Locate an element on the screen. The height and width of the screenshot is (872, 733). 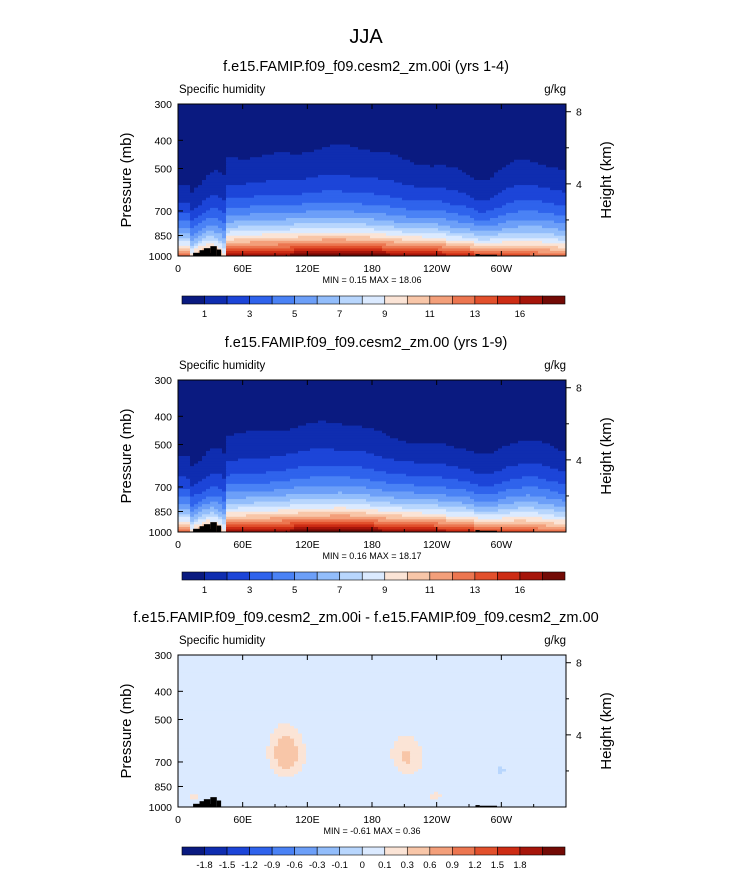
contour-field is located at coordinates (372, 456).